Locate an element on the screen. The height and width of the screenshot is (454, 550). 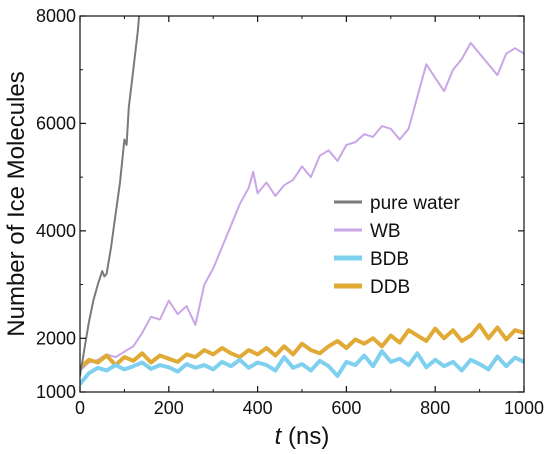
y-tick-label: 1000 is located at coordinates (56, 392).